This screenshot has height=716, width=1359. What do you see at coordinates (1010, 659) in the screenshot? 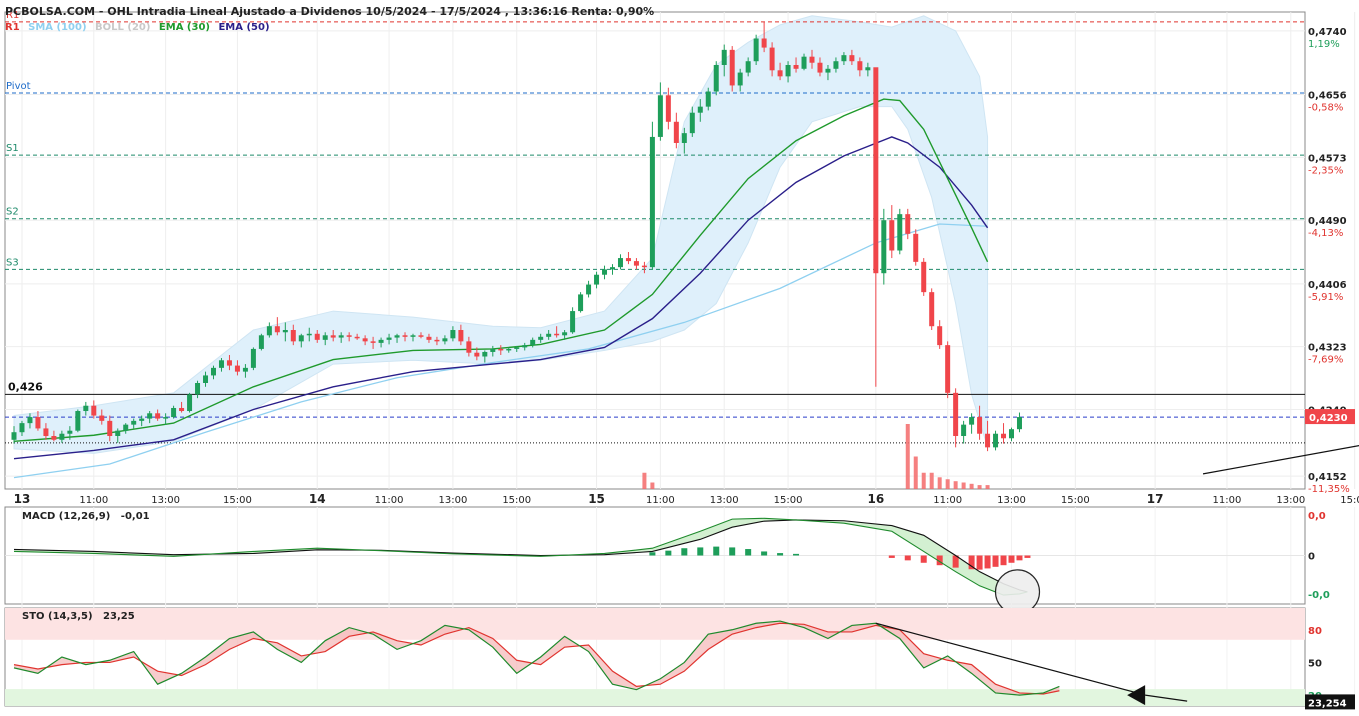
I see `sto-trendline` at bounding box center [1010, 659].